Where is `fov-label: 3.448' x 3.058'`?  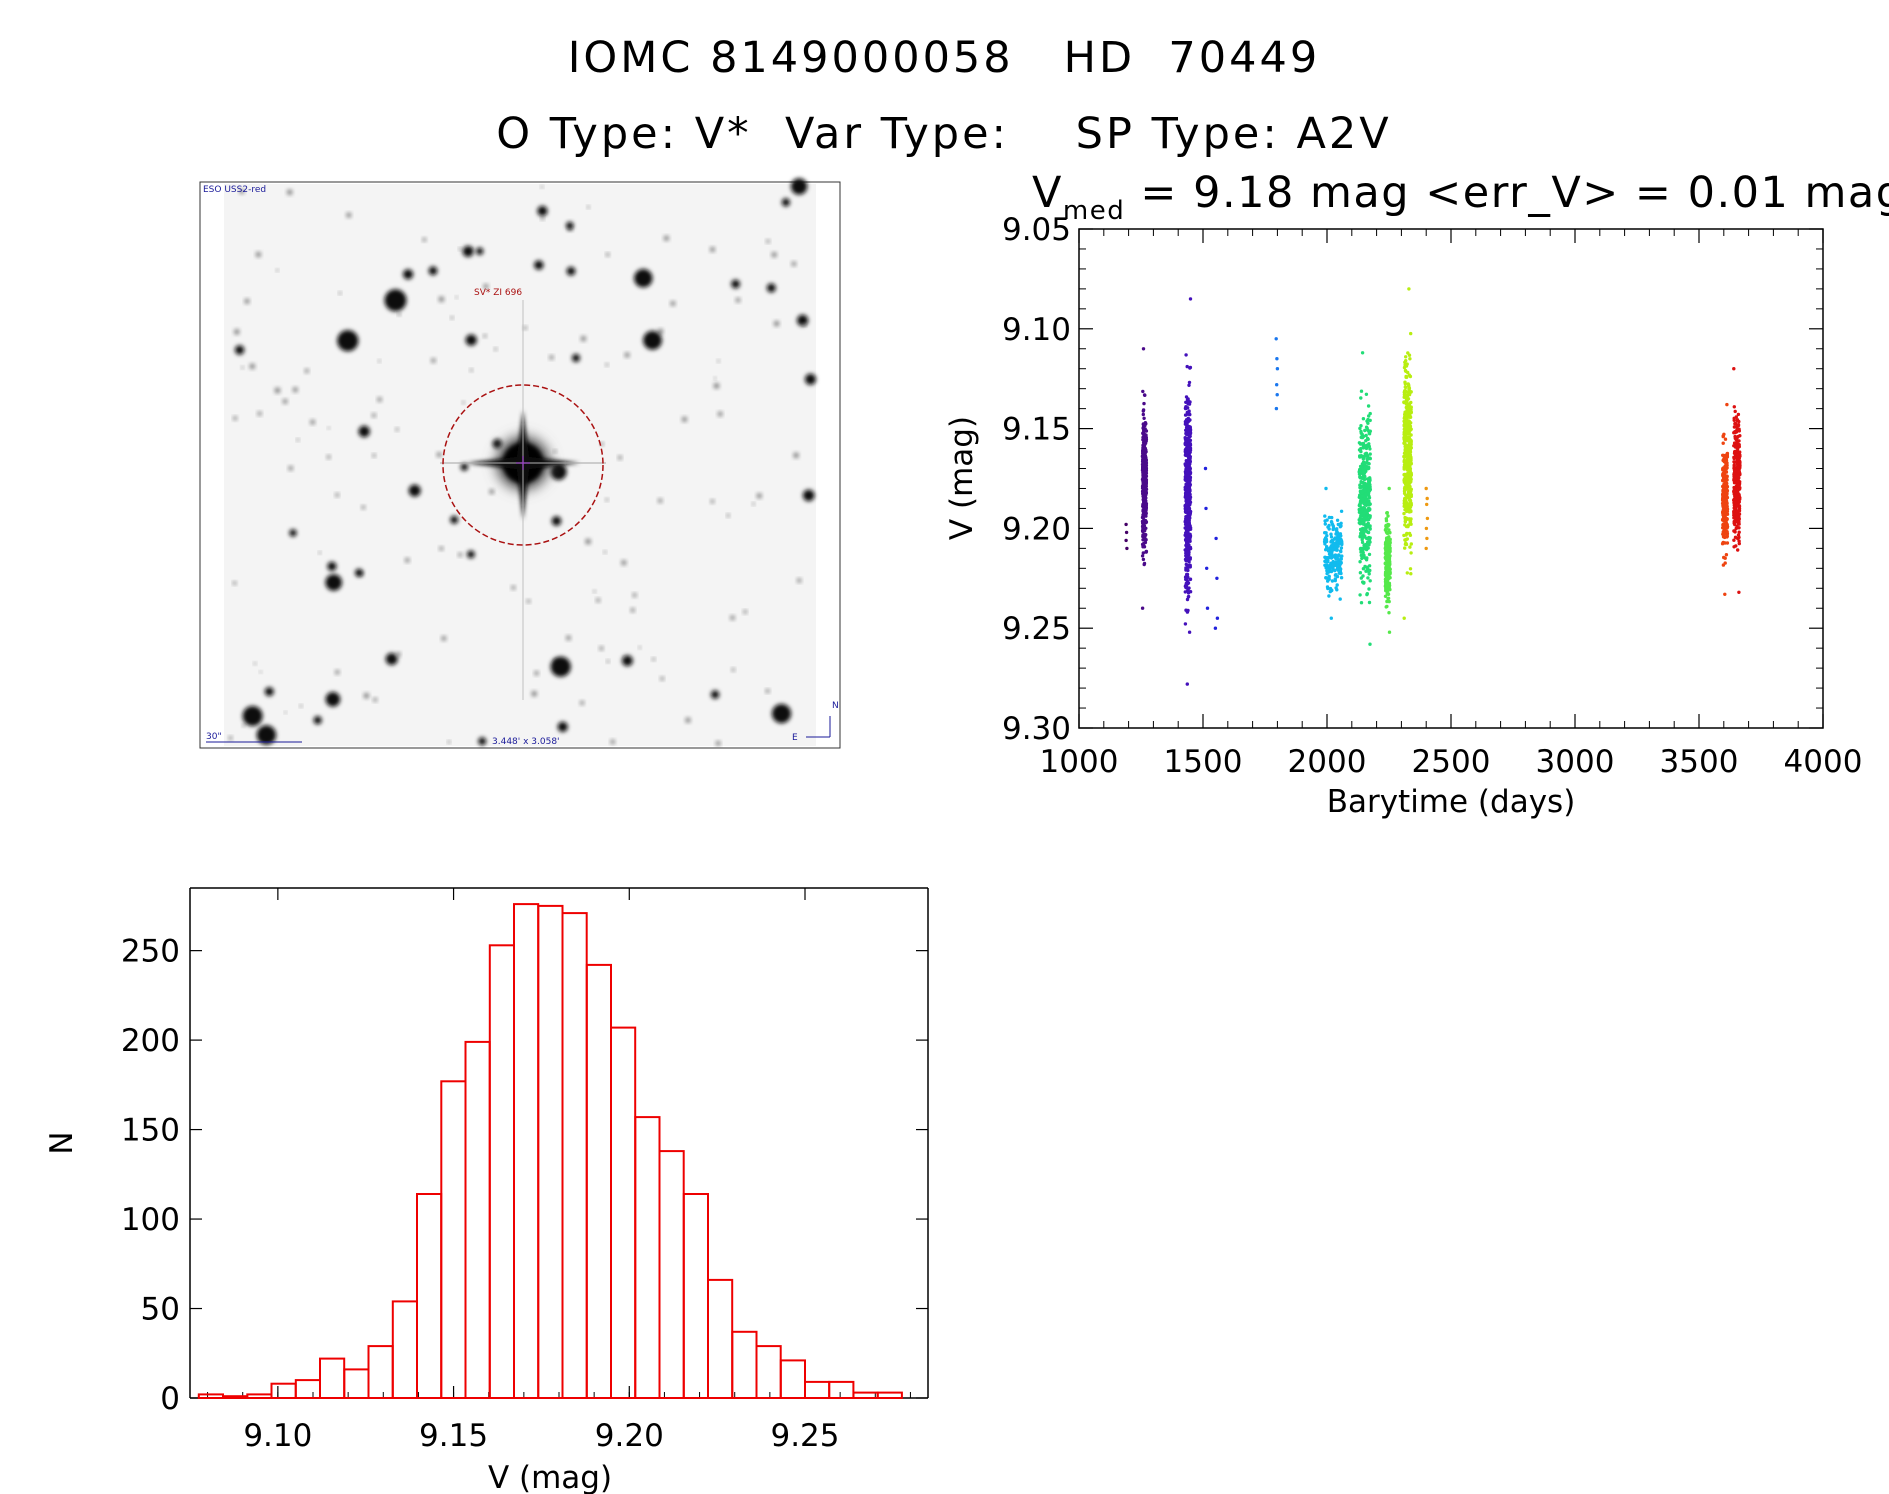
fov-label: 3.448' x 3.058' is located at coordinates (526, 742).